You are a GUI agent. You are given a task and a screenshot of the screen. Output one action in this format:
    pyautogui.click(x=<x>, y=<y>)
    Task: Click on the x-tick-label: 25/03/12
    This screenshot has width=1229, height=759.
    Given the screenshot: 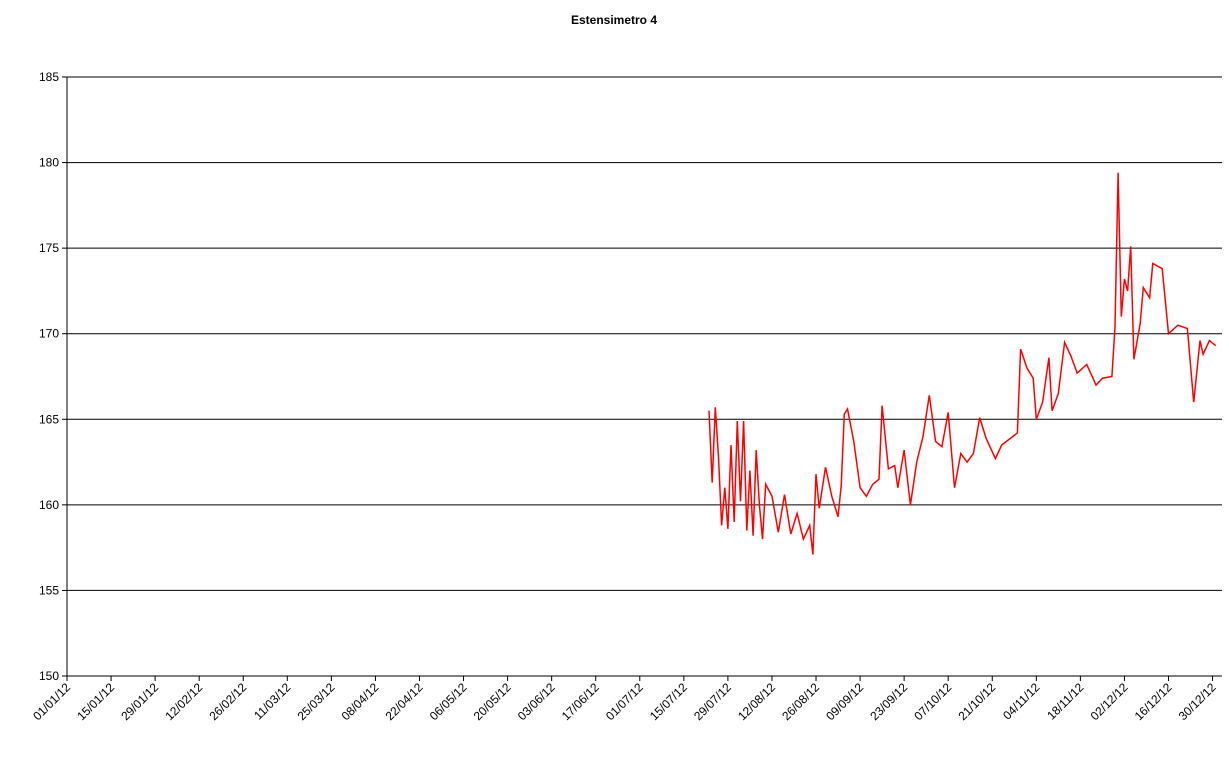 What is the action you would take?
    pyautogui.click(x=316, y=701)
    